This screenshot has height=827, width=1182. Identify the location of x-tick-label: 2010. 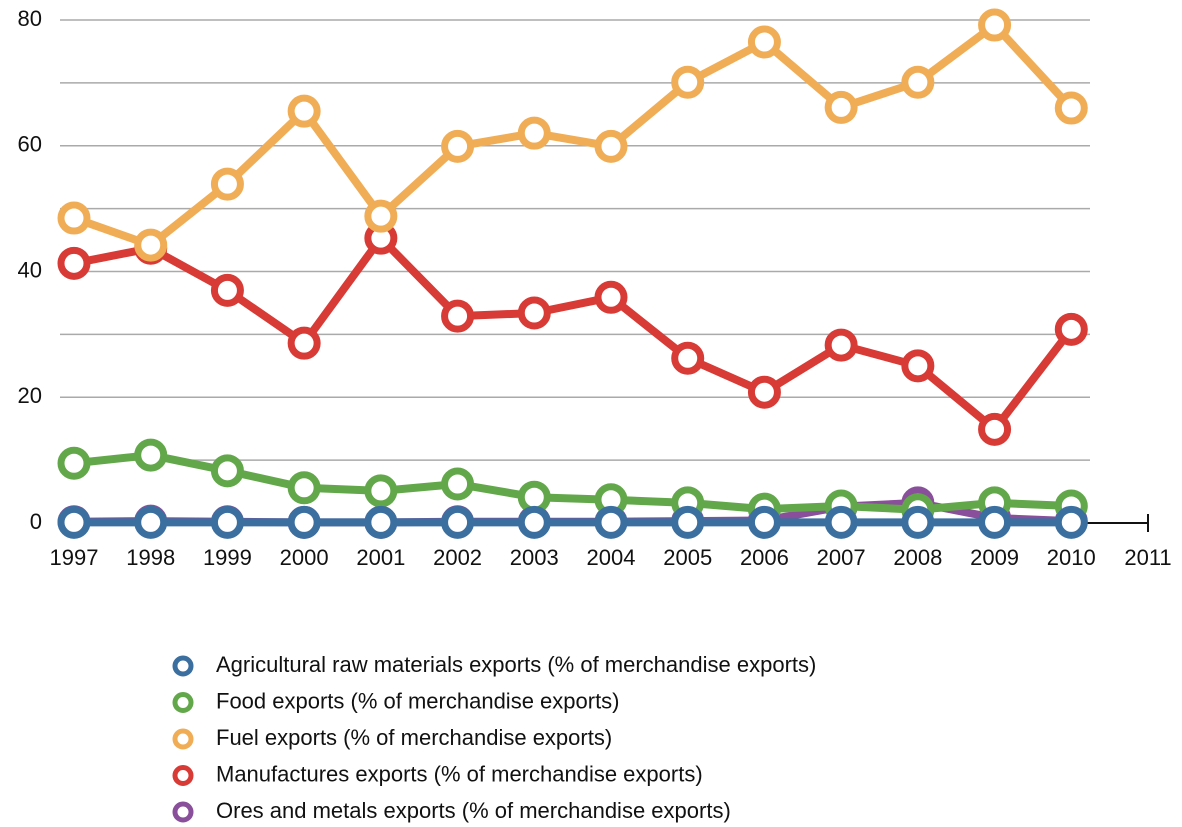
(1071, 557).